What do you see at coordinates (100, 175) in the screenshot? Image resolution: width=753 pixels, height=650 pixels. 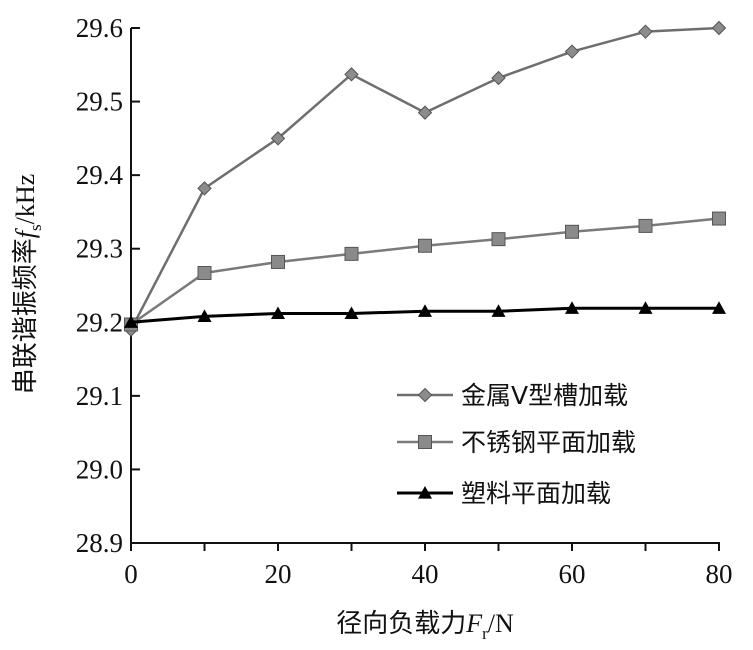 I see `y-tick-label: 29.4` at bounding box center [100, 175].